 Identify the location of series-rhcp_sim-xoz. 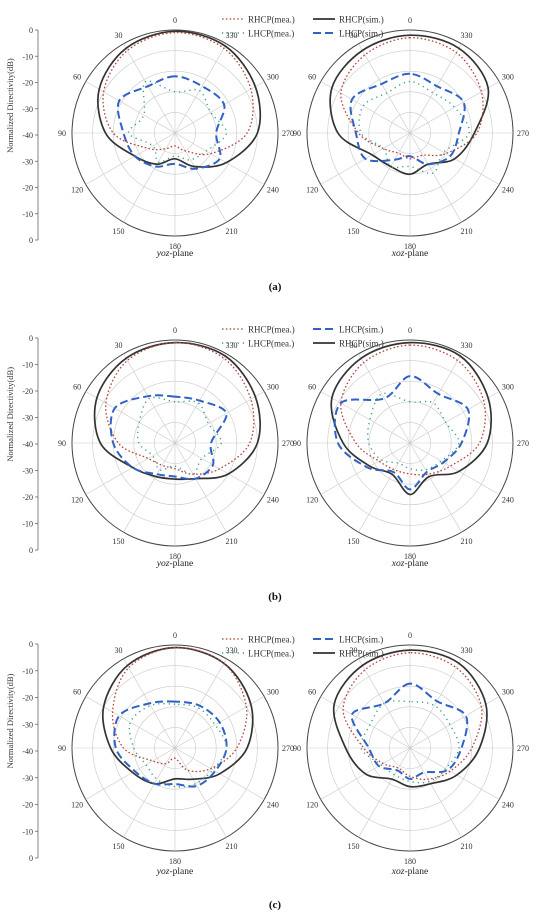
(411, 418).